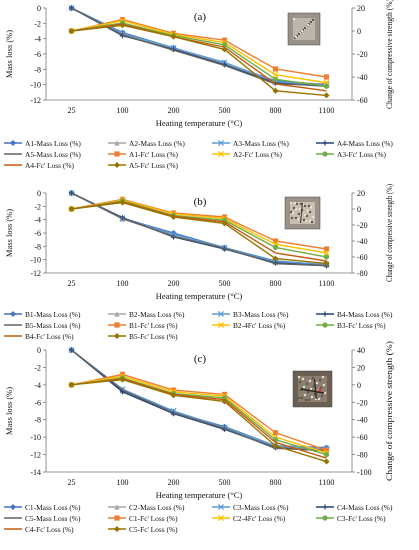 The width and height of the screenshot is (419, 550). I want to click on y2-tick-label: -60, so click(362, 100).